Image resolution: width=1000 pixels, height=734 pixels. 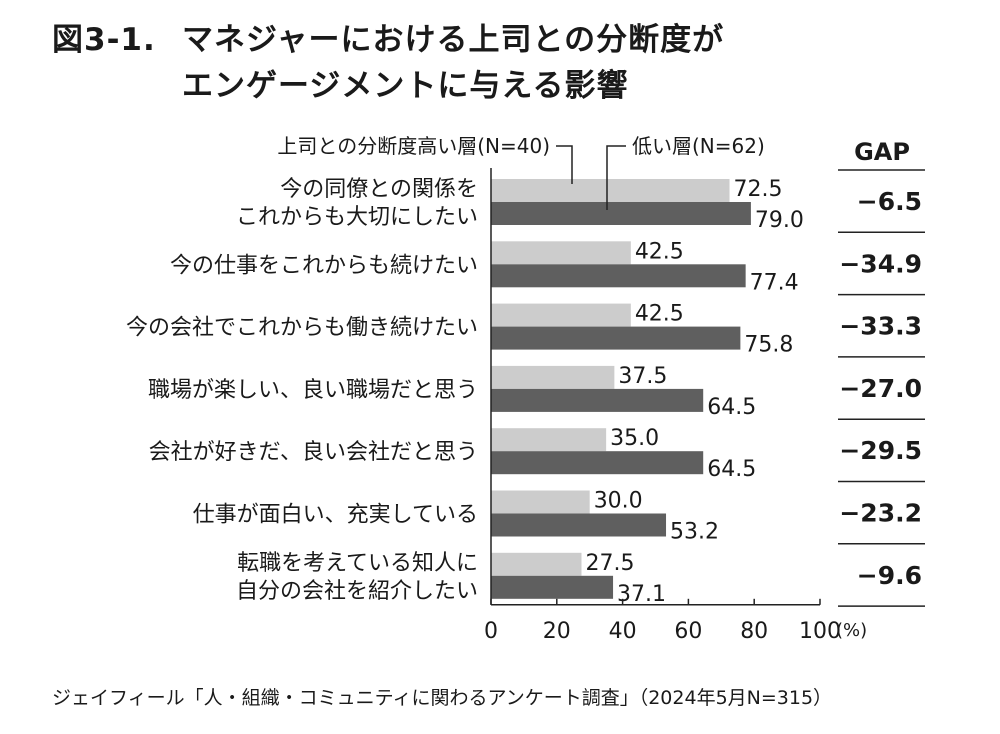 I want to click on category-label: 仕事が面白い、充実している, so click(x=335, y=515).